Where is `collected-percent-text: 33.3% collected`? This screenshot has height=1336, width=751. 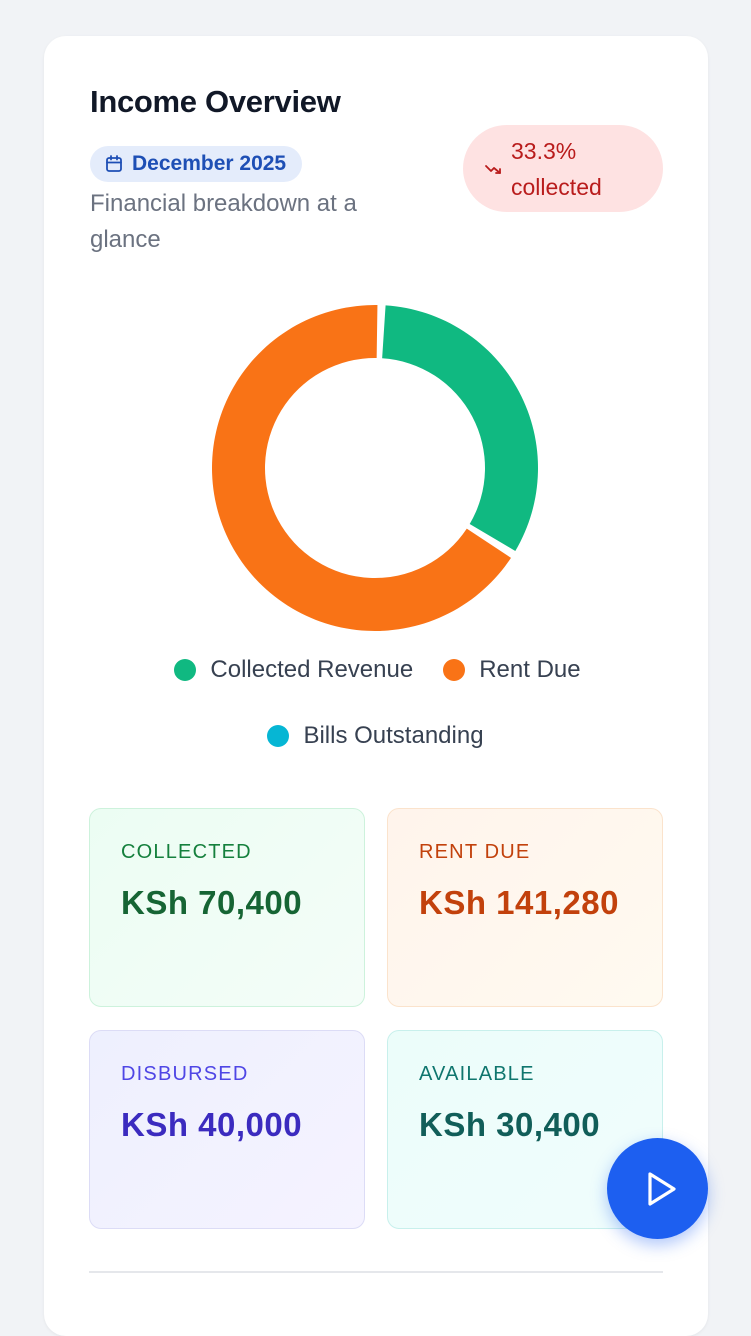 collected-percent-text: 33.3% collected is located at coordinates (581, 169).